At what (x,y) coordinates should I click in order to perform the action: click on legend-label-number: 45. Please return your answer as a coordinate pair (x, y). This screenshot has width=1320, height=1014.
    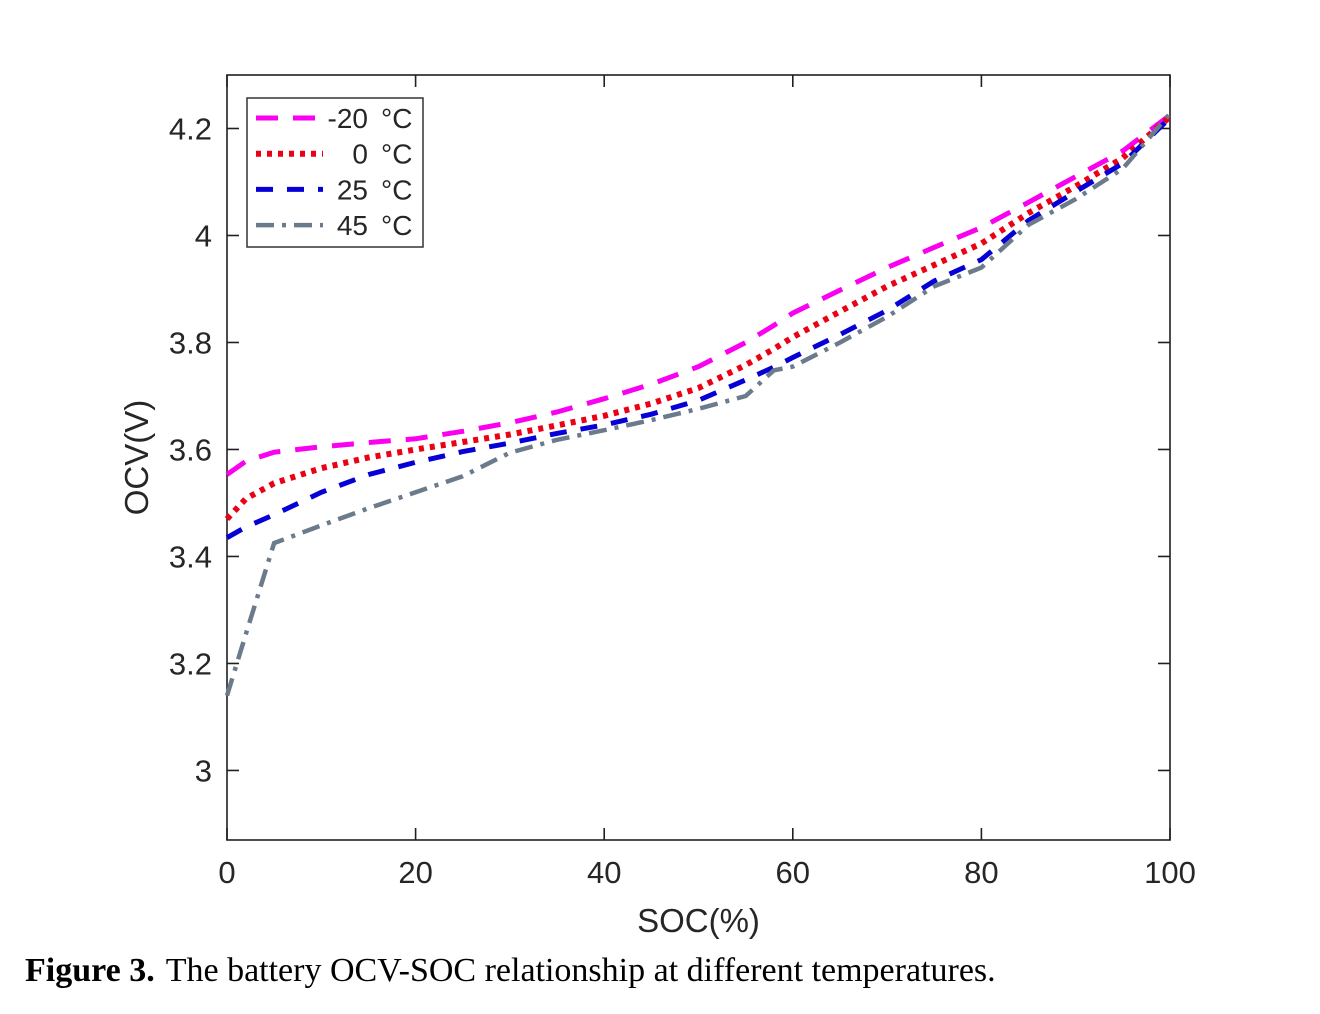
    Looking at the image, I should click on (352, 225).